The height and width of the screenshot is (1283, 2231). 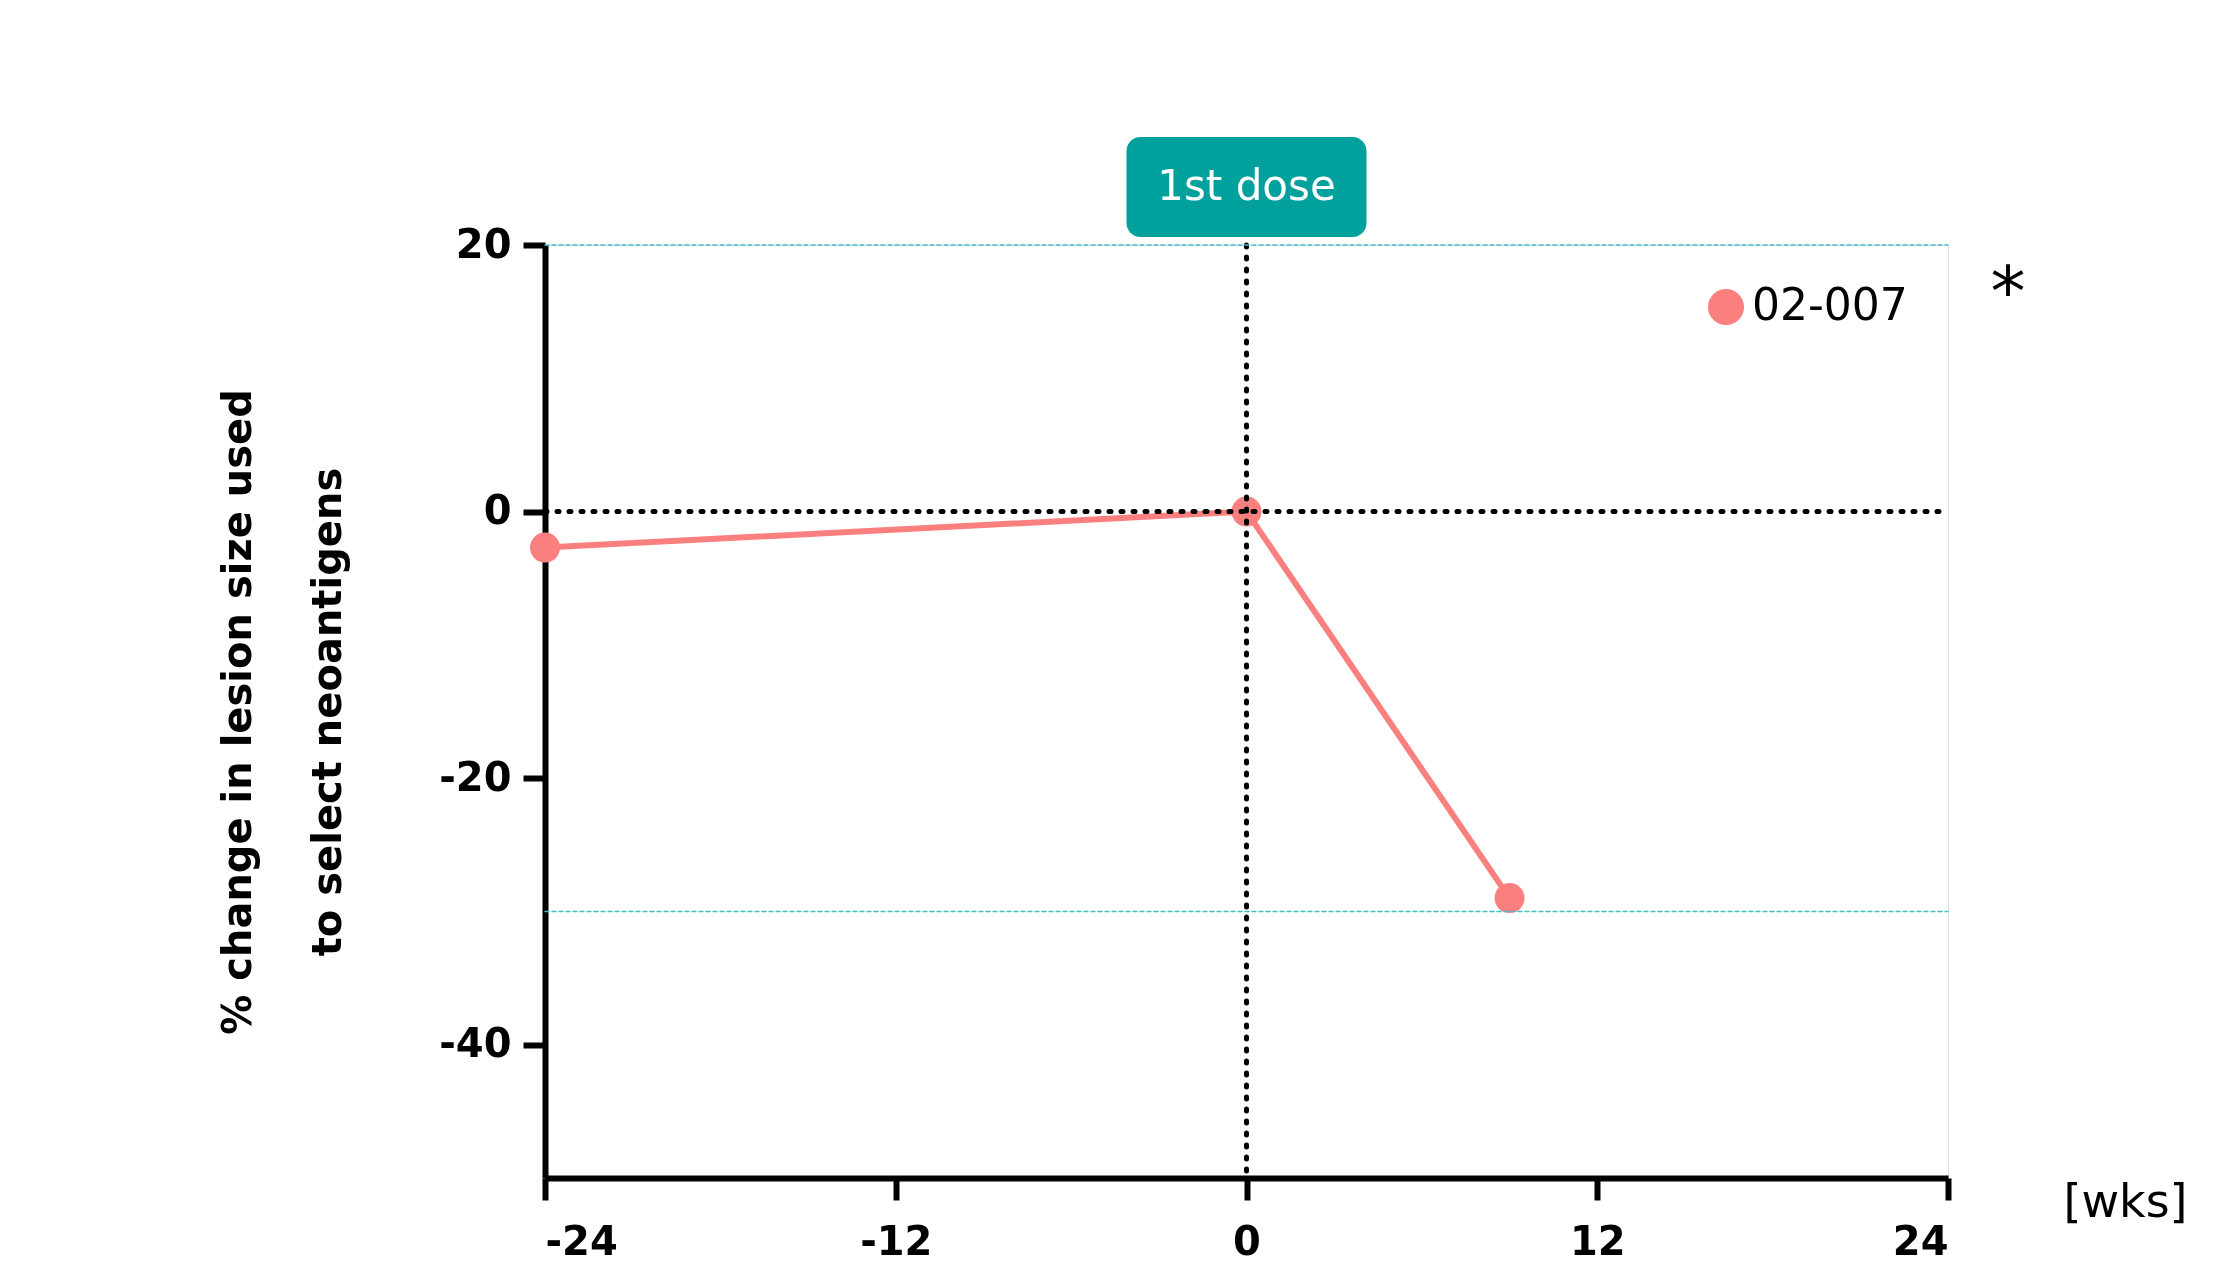 I want to click on x-tick-label: -12, so click(x=896, y=1240).